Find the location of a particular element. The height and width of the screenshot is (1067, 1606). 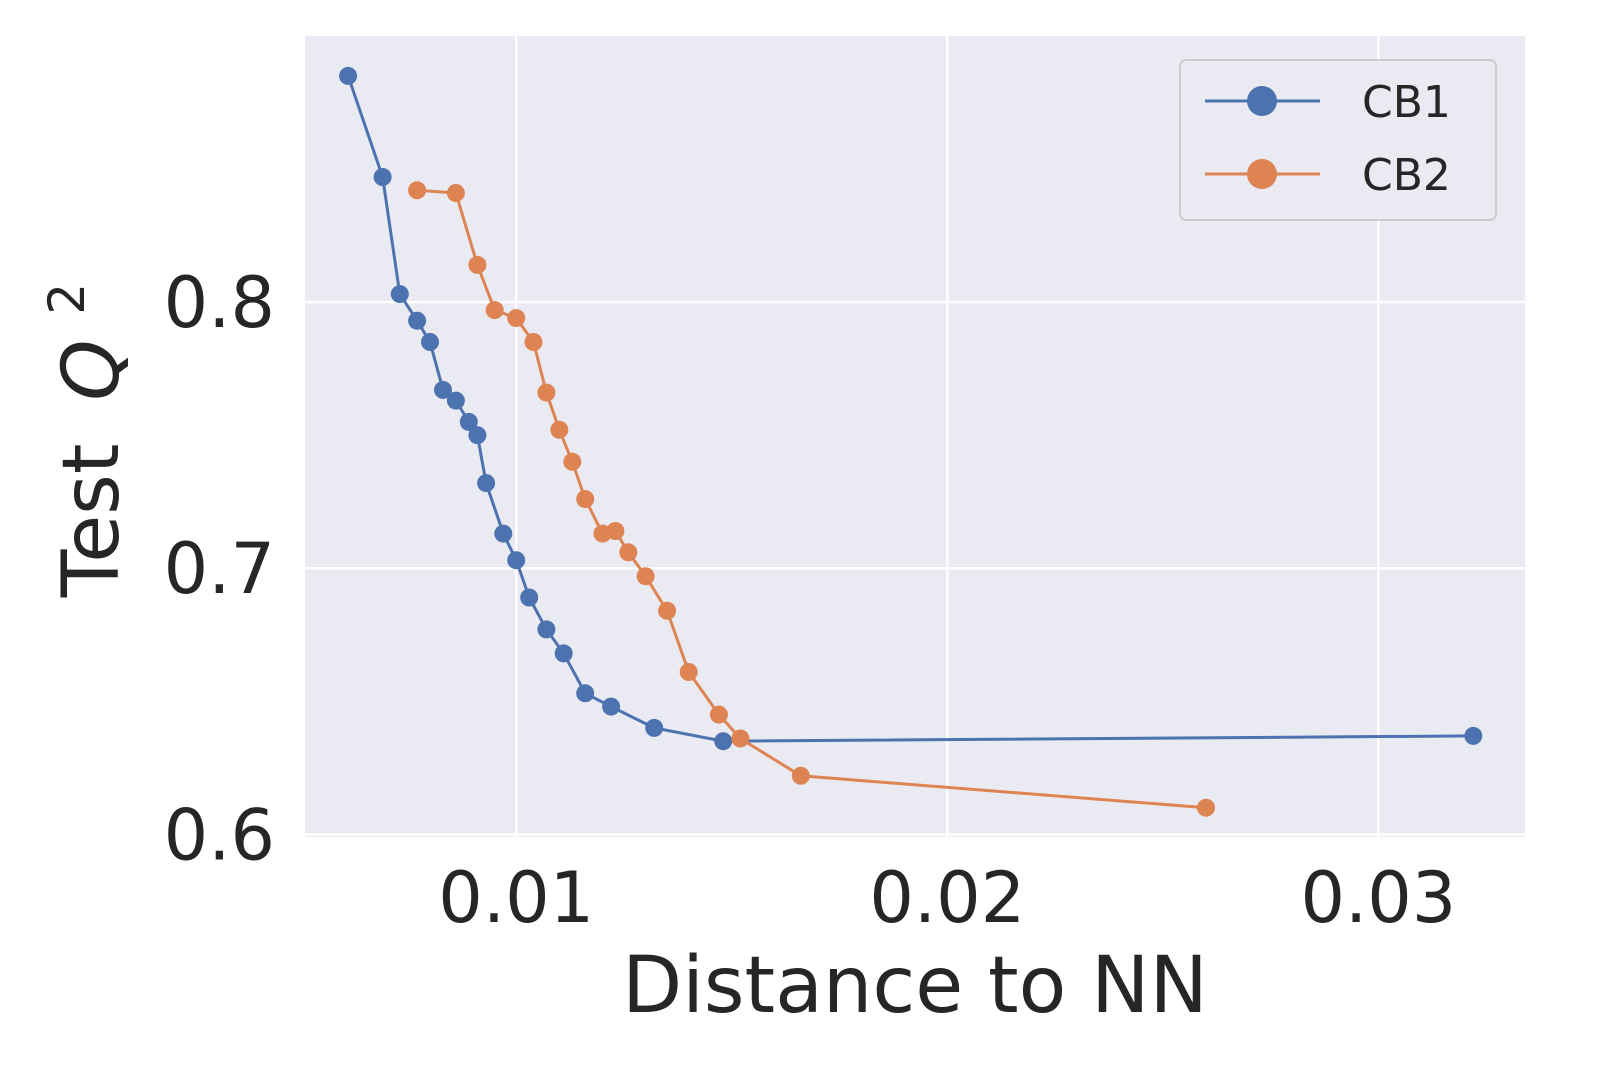

legend-label-cb1: CB1 is located at coordinates (1406, 102).